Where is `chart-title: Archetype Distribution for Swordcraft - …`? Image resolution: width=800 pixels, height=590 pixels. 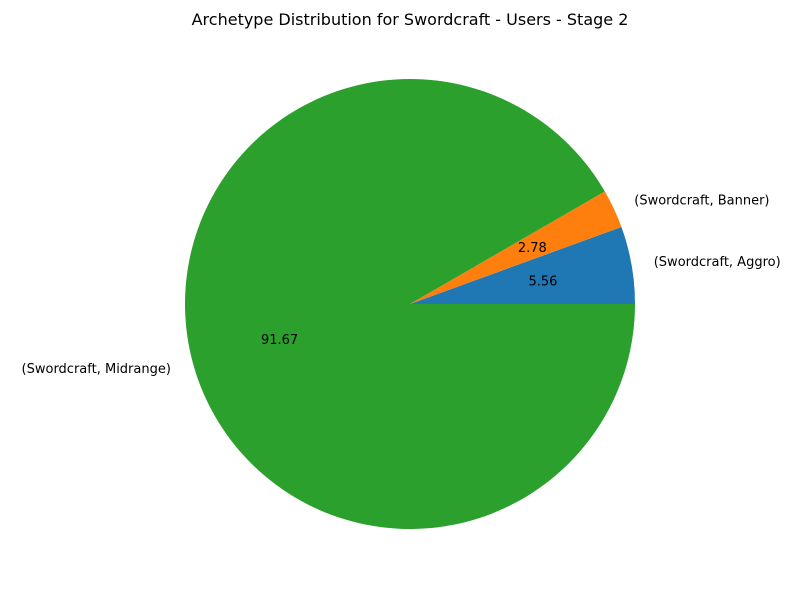
chart-title: Archetype Distribution for Swordcraft - … is located at coordinates (410, 19).